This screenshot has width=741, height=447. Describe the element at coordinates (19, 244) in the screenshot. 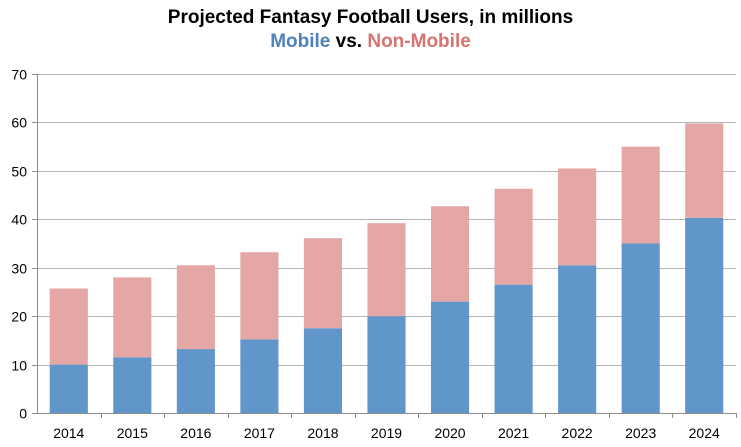

I see `y-tick-labels: 0 10 20 30 40 50 60 70` at that location.